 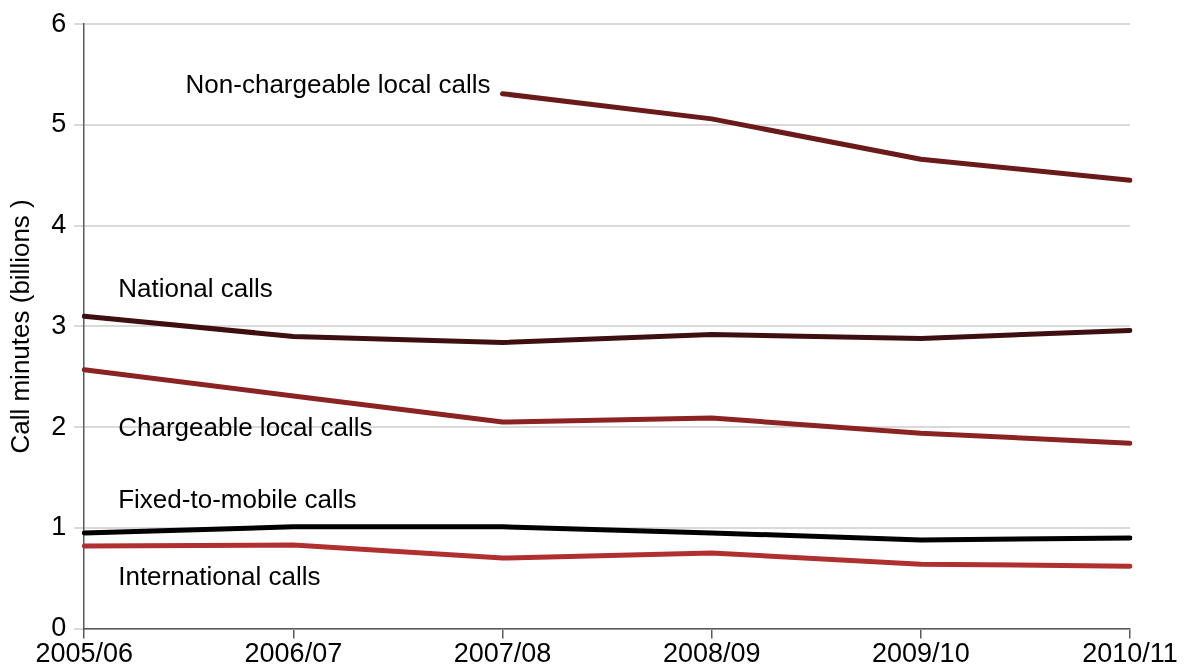 What do you see at coordinates (59, 22) in the screenshot?
I see `y-tick-label: 6` at bounding box center [59, 22].